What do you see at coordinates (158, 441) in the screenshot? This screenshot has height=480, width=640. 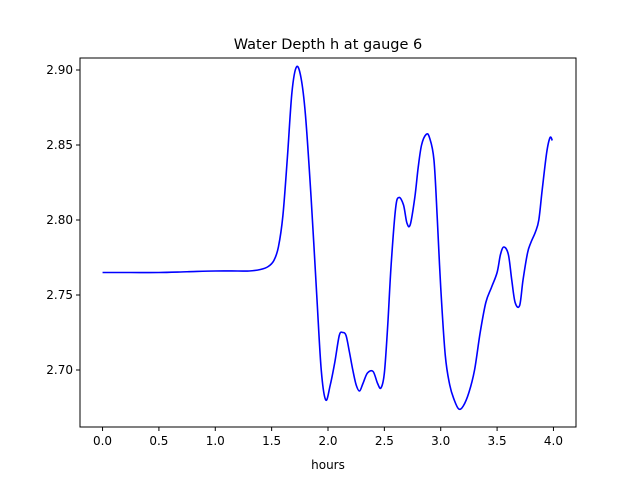 I see `x-tick-label: 0.5` at bounding box center [158, 441].